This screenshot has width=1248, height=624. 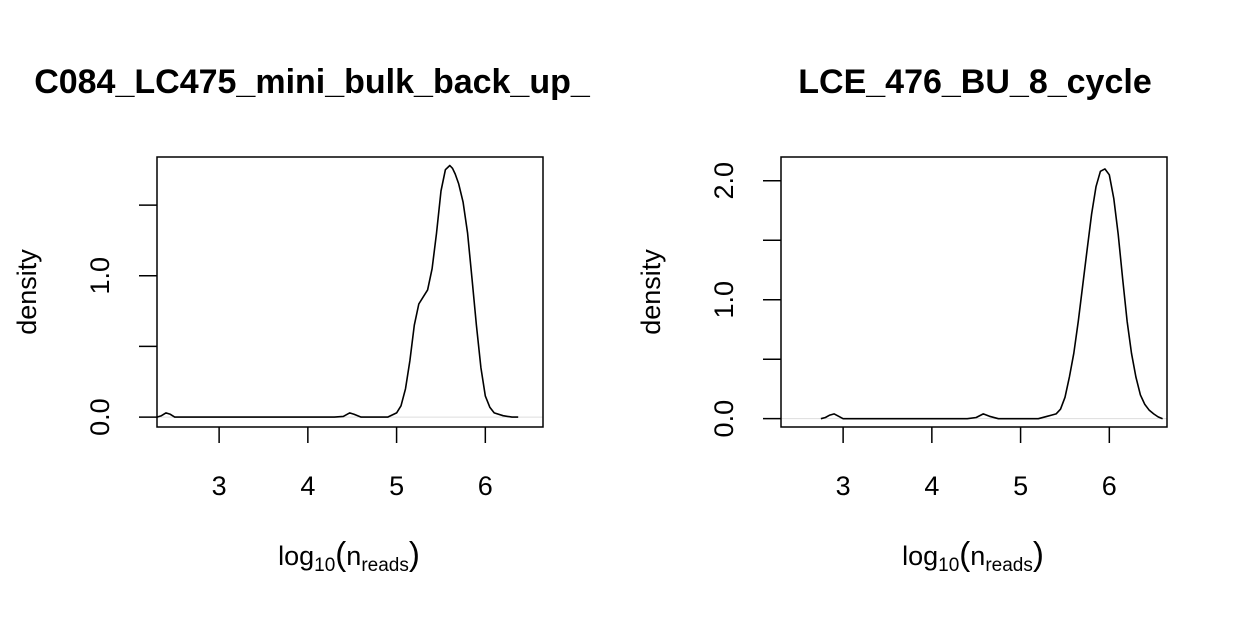 What do you see at coordinates (312, 82) in the screenshot?
I see `chart-title: C084_LC475_mini_bulk_back_up_` at bounding box center [312, 82].